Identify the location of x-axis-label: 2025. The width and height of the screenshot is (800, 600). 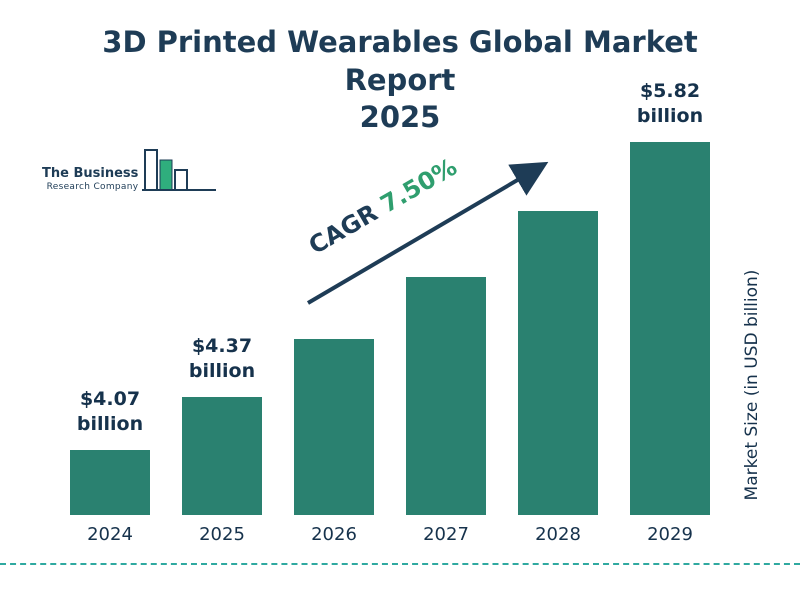
(222, 534).